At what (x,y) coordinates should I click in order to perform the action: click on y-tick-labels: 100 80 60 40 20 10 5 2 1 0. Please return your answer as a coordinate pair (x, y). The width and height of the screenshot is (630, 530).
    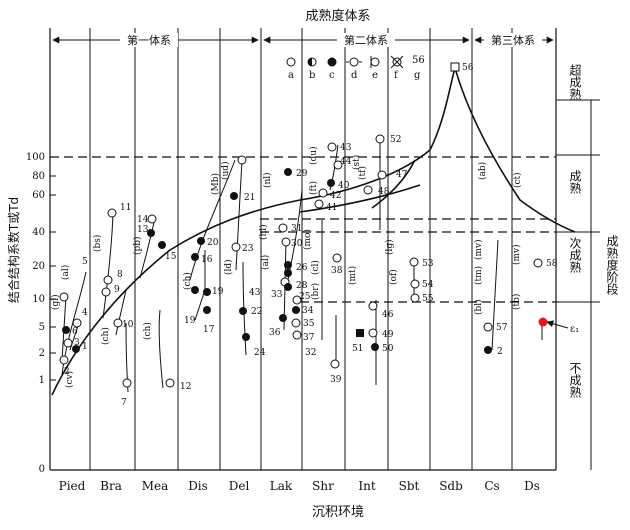
    Looking at the image, I should click on (35, 313).